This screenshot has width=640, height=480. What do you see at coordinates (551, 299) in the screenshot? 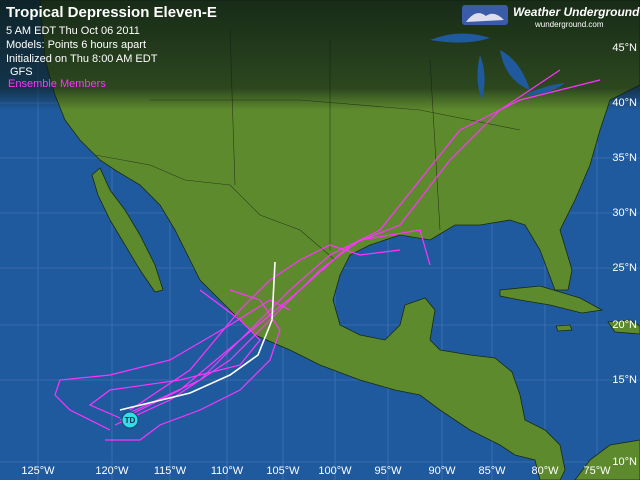
I see `cuba` at bounding box center [551, 299].